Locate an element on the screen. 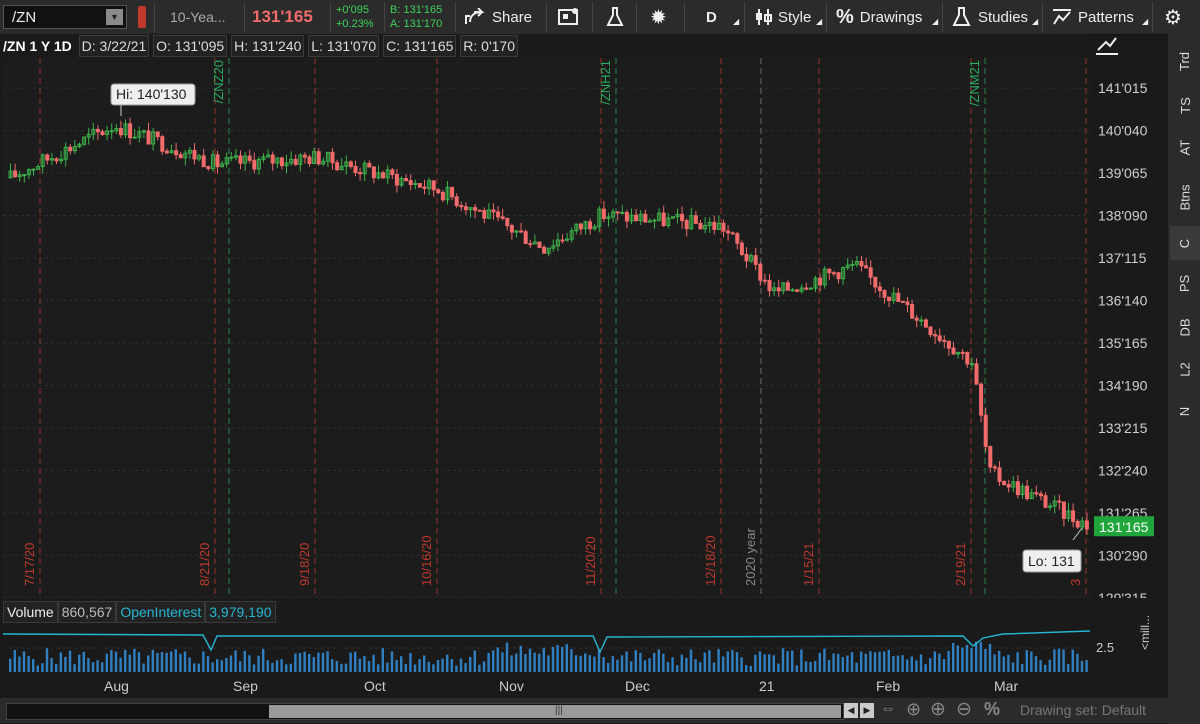  crosshair-icon: ⊕ is located at coordinates (914, 709).